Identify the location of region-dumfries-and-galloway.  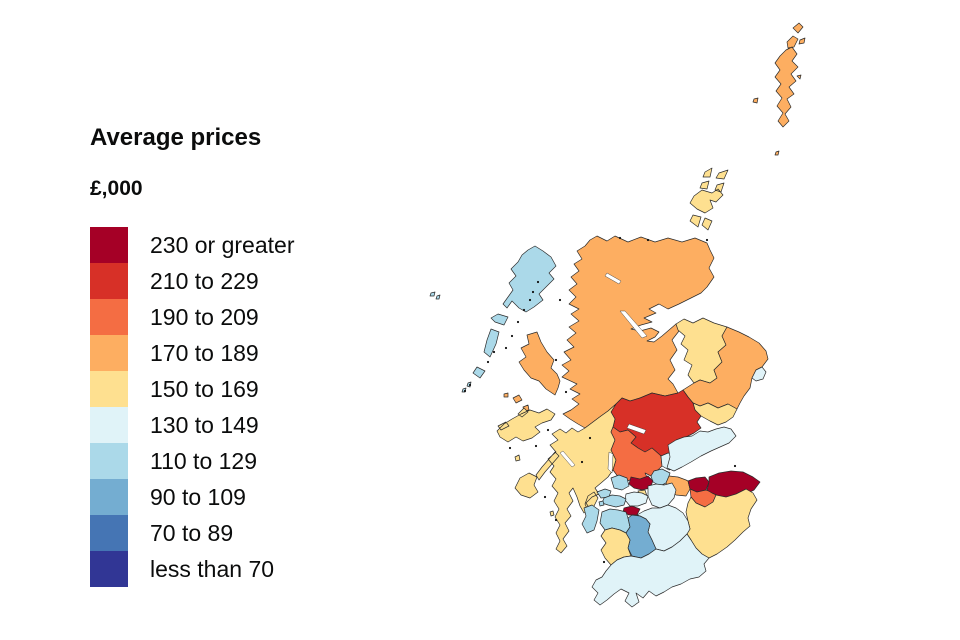
(650, 570).